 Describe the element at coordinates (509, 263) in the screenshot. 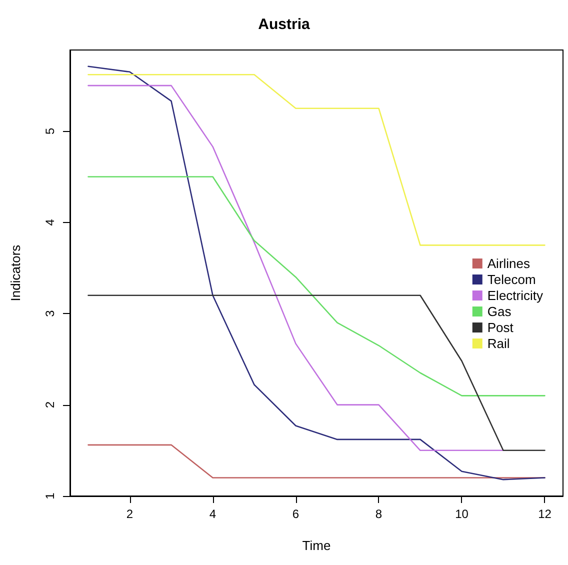

I see `legend-label: Airlines` at that location.